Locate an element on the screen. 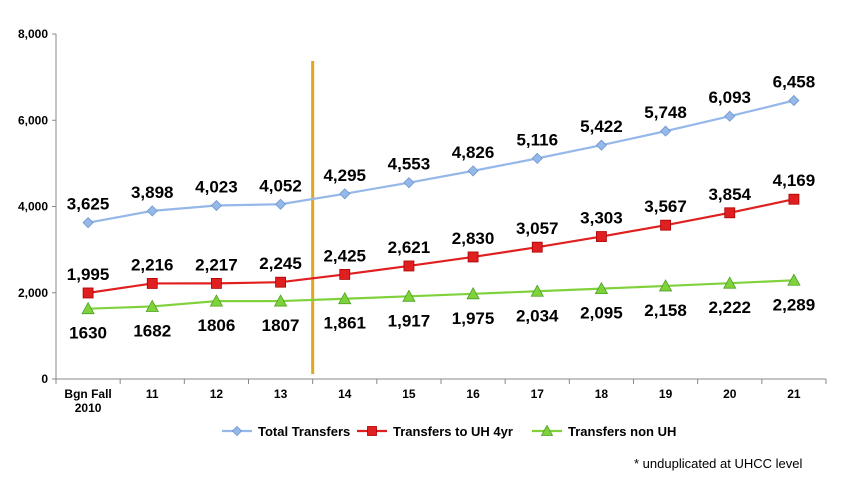 The height and width of the screenshot is (484, 850). data-label: 1,975 is located at coordinates (473, 318).